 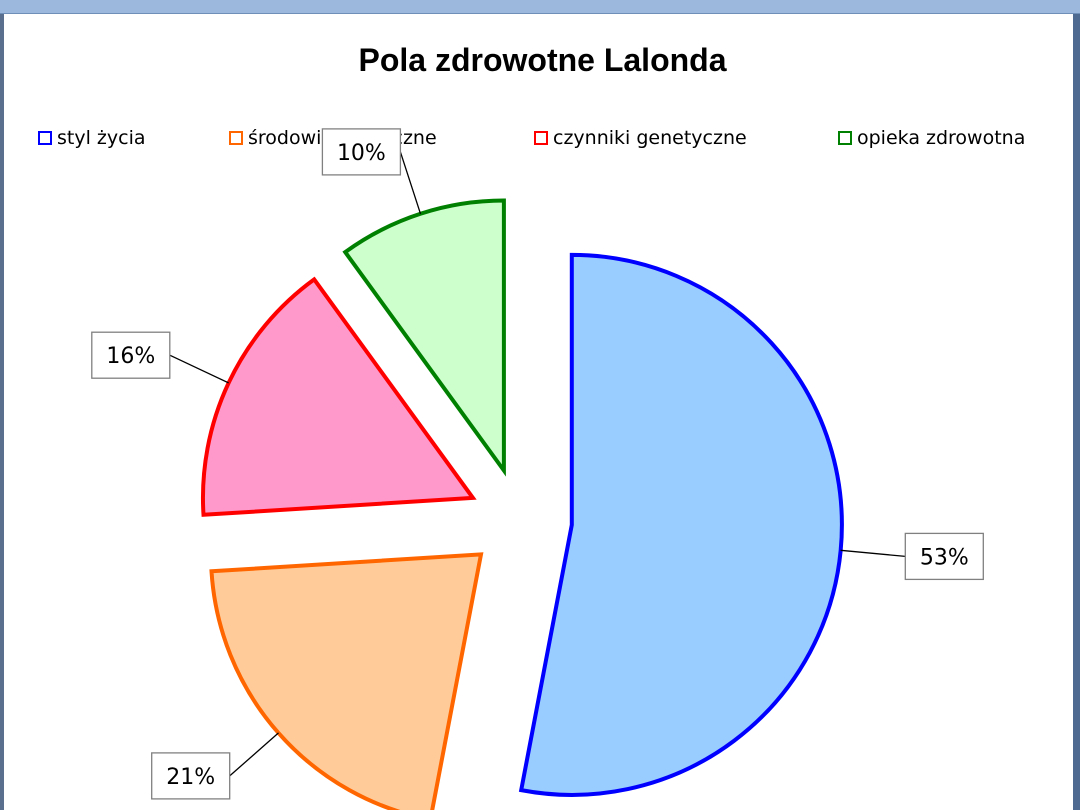 What do you see at coordinates (236, 138) in the screenshot?
I see `legend-swatch-srodowisko-fizyczne` at bounding box center [236, 138].